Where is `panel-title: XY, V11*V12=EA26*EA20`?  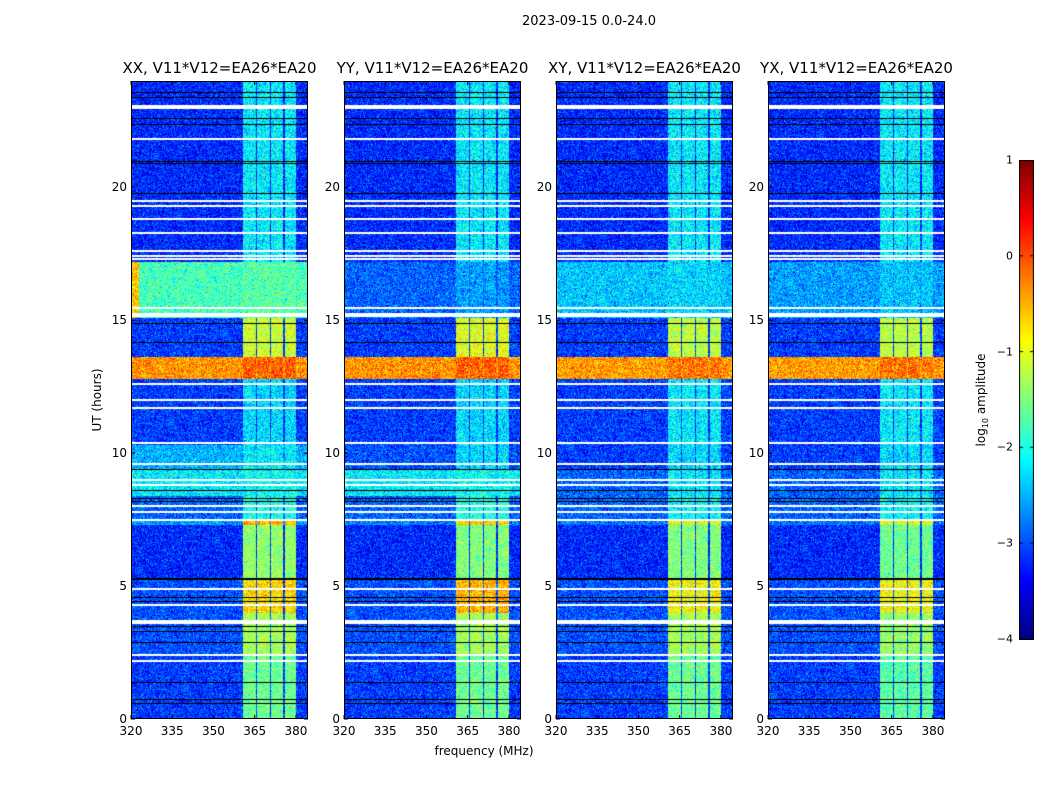 panel-title: XY, V11*V12=EA26*EA20 is located at coordinates (644, 68).